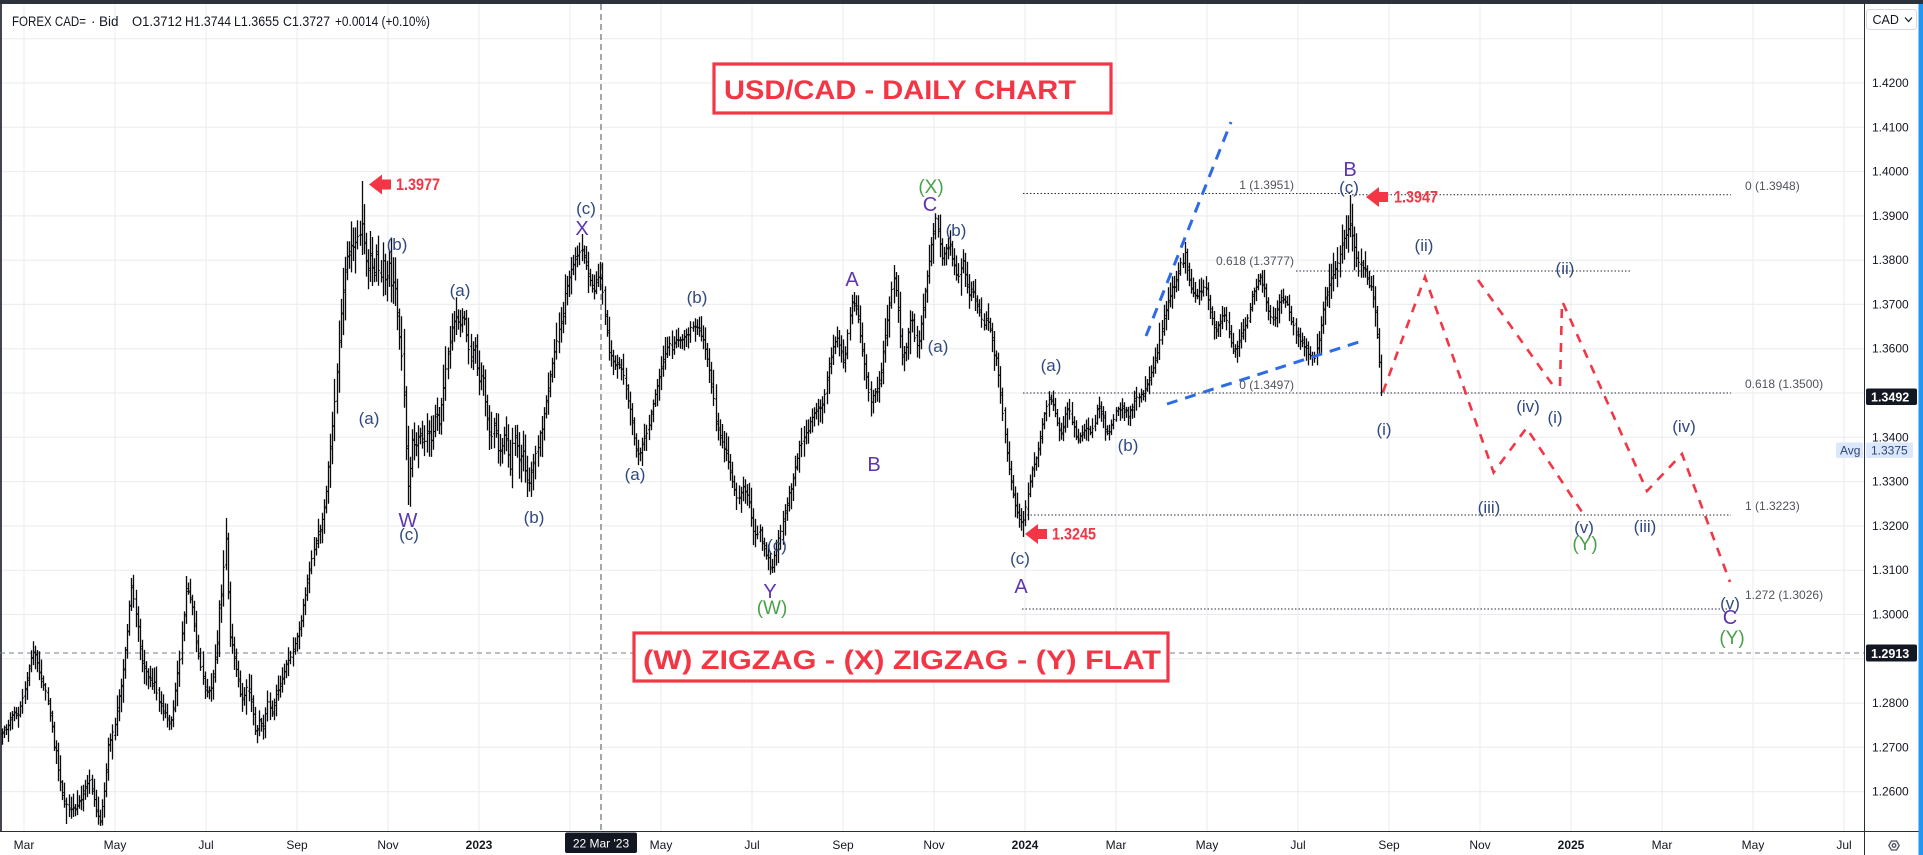  I want to click on svg-text: 0.618 (1.3777), so click(1255, 261).